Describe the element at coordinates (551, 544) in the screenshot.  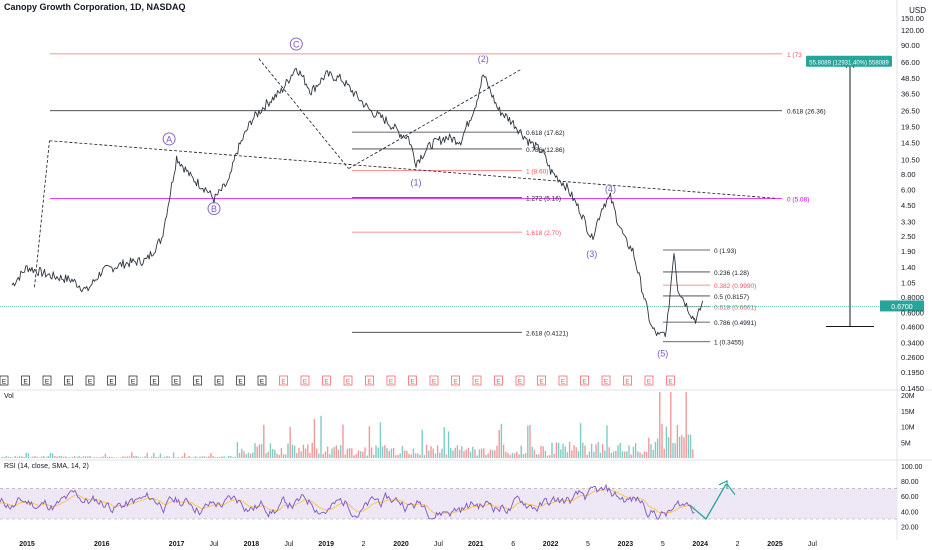
I see `time-tick-label: 2022` at that location.